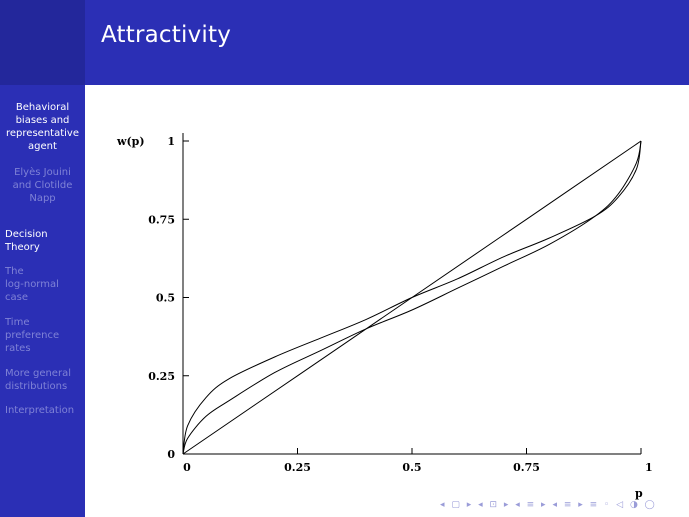 The width and height of the screenshot is (689, 517). Describe the element at coordinates (297, 467) in the screenshot. I see `x-tick-label: 0.25` at that location.